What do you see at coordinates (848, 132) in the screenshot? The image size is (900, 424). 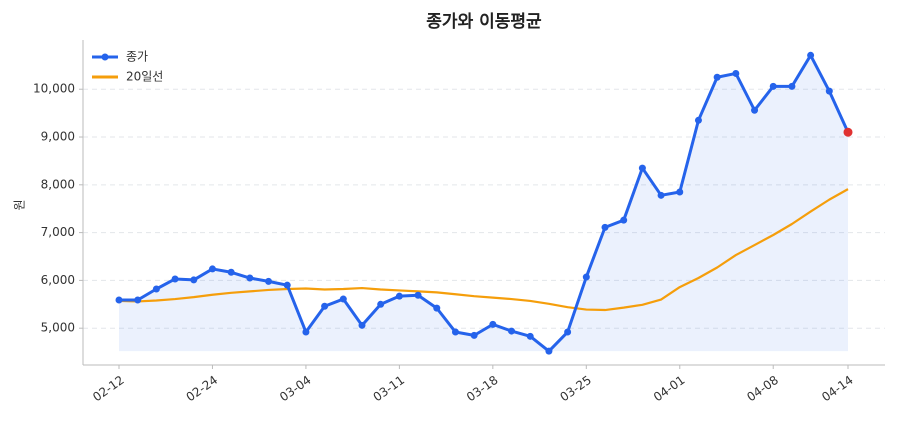 I see `last-point` at bounding box center [848, 132].